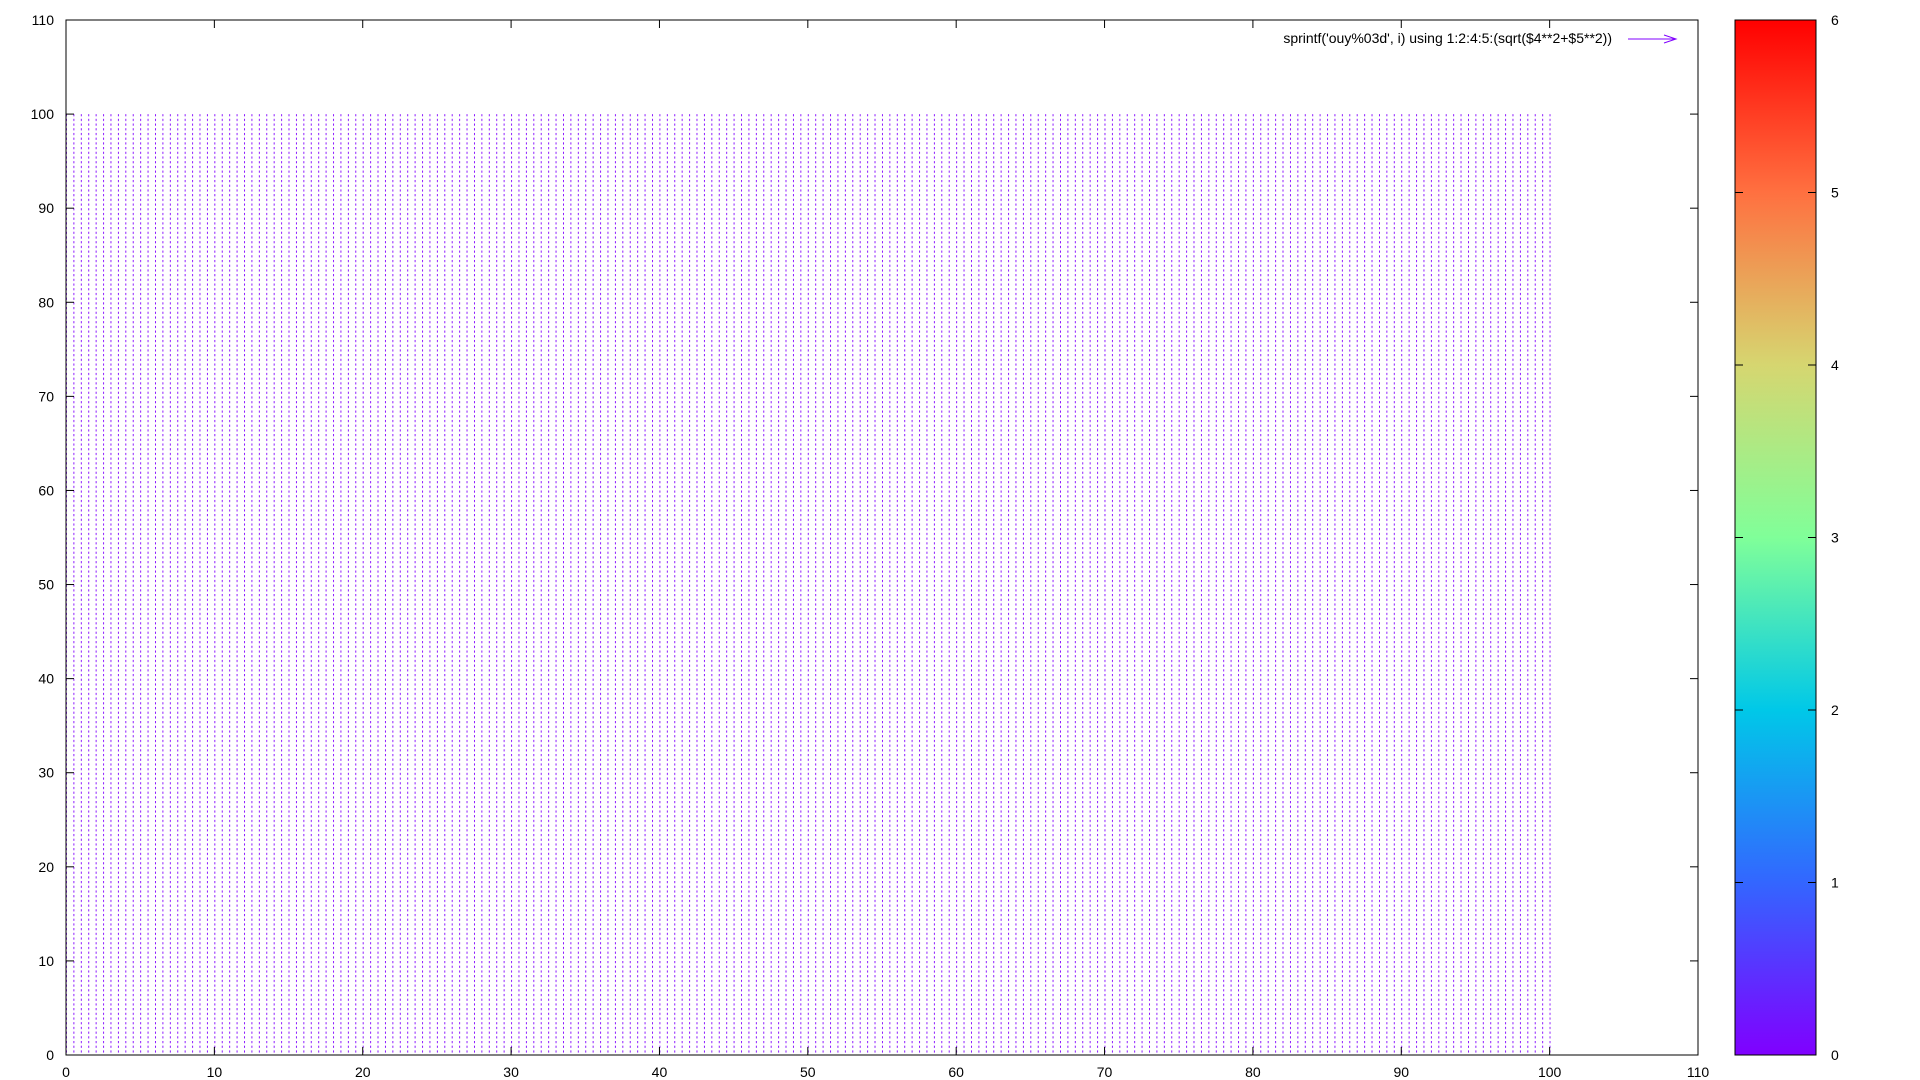 This screenshot has height=1080, width=1920. Describe the element at coordinates (1775, 537) in the screenshot. I see `colorbar-gradient` at that location.